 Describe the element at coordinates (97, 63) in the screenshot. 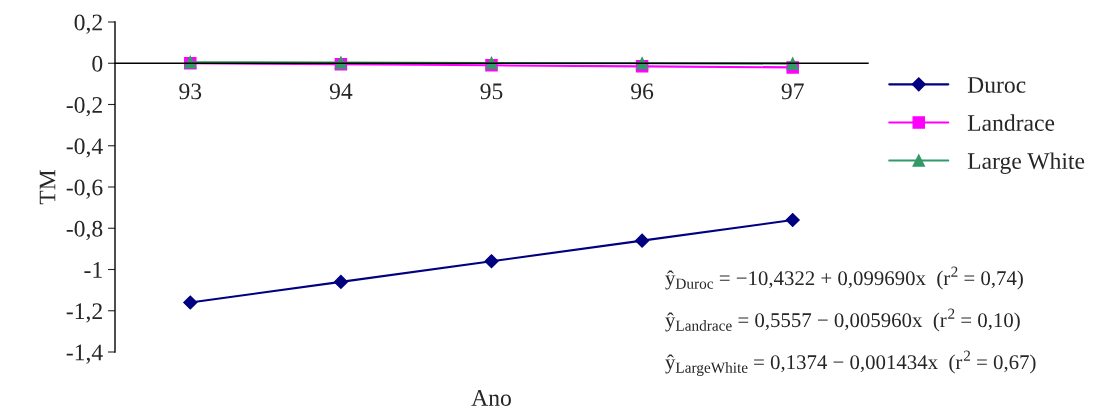

I see `y-tick-label: 0` at that location.